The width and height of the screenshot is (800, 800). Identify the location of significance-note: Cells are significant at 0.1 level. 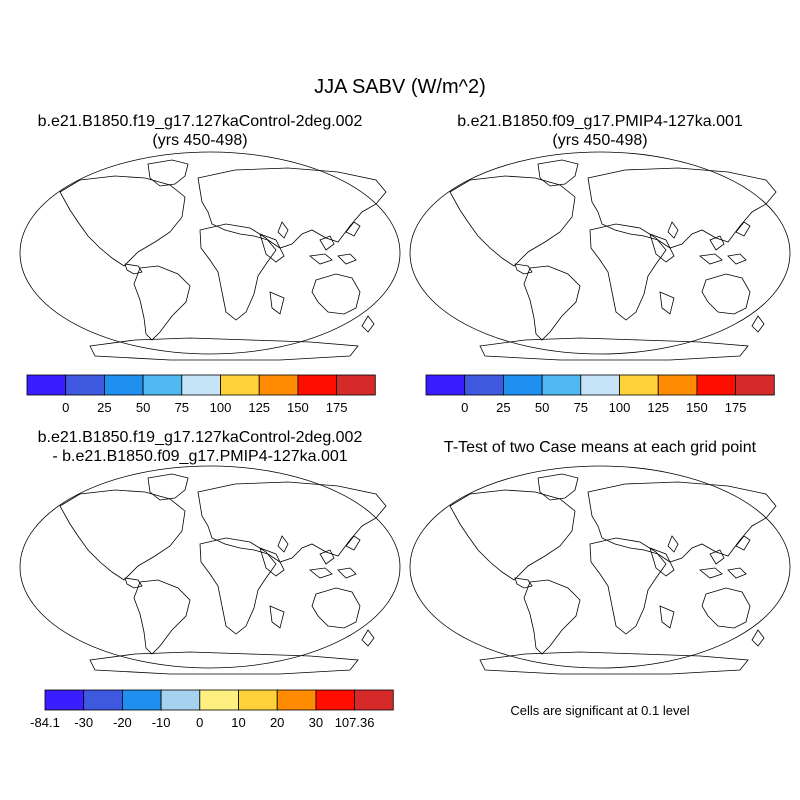
(600, 710).